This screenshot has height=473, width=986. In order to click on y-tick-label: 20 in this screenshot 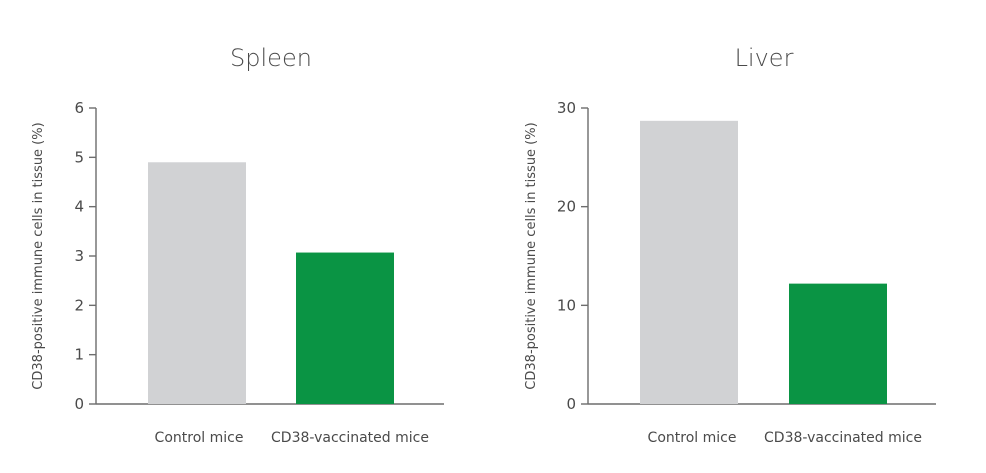, I will do `click(566, 207)`.